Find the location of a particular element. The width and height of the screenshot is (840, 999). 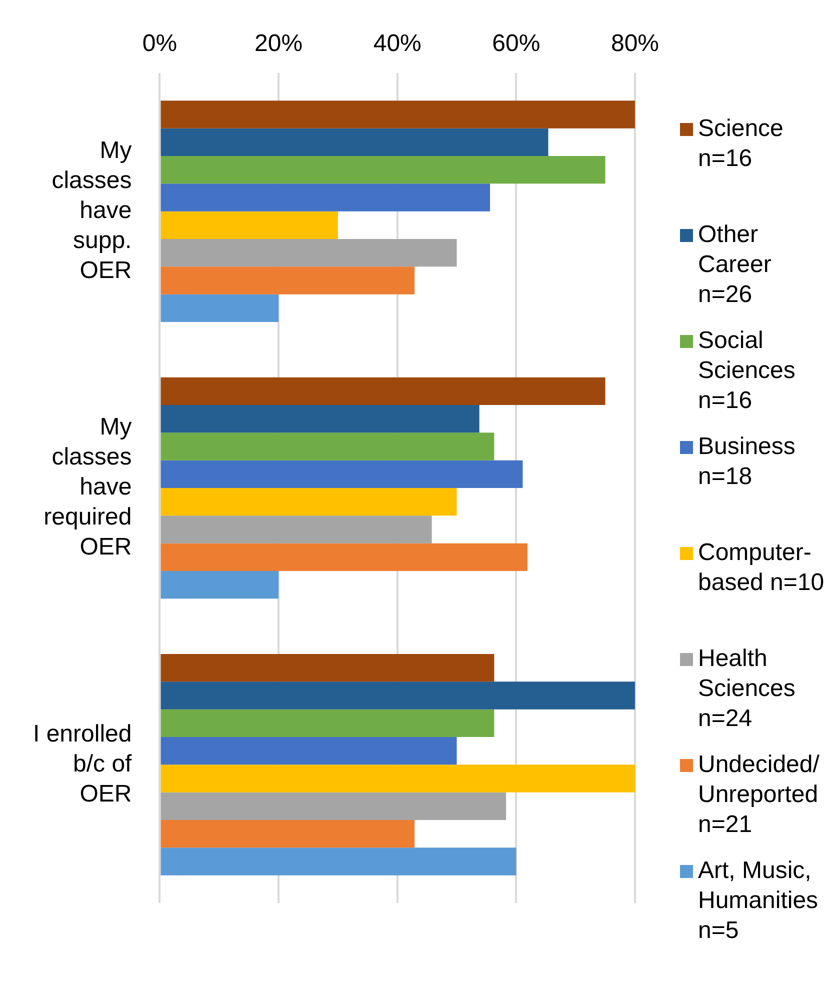

x-tick-label: 20% is located at coordinates (278, 44).